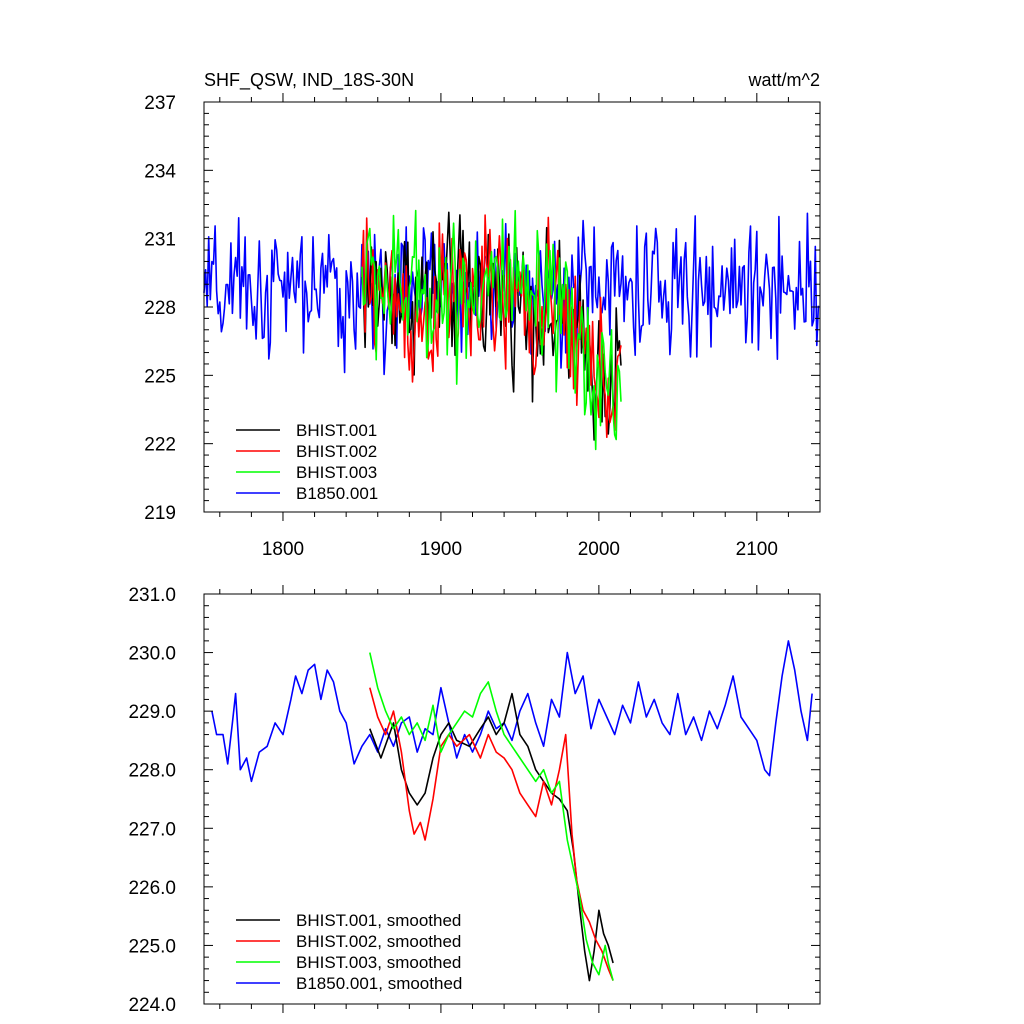 The height and width of the screenshot is (1024, 1024). Describe the element at coordinates (160, 171) in the screenshot. I see `y-tick-label: 234` at that location.